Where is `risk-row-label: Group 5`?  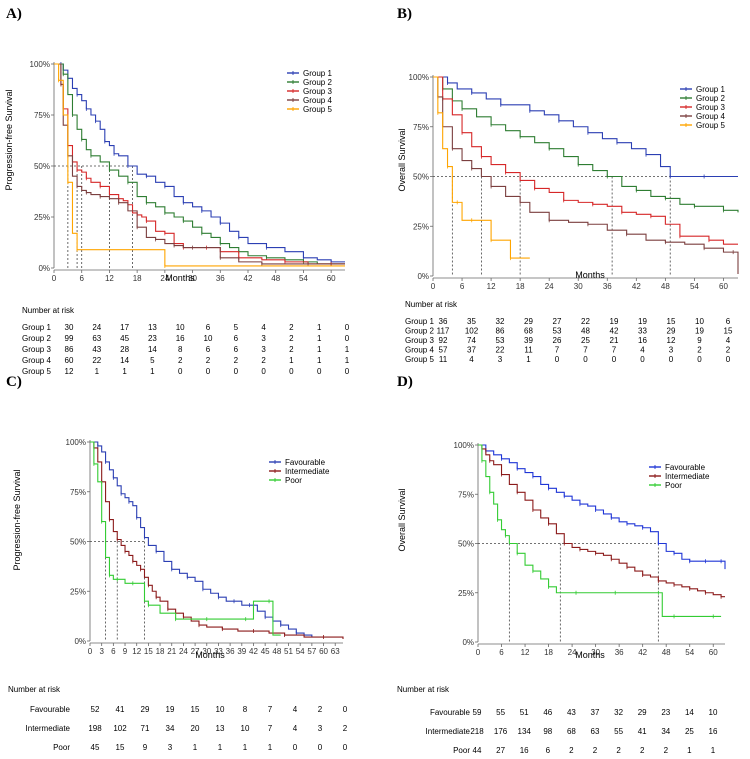
risk-row-label: Group 5 is located at coordinates (36, 371).